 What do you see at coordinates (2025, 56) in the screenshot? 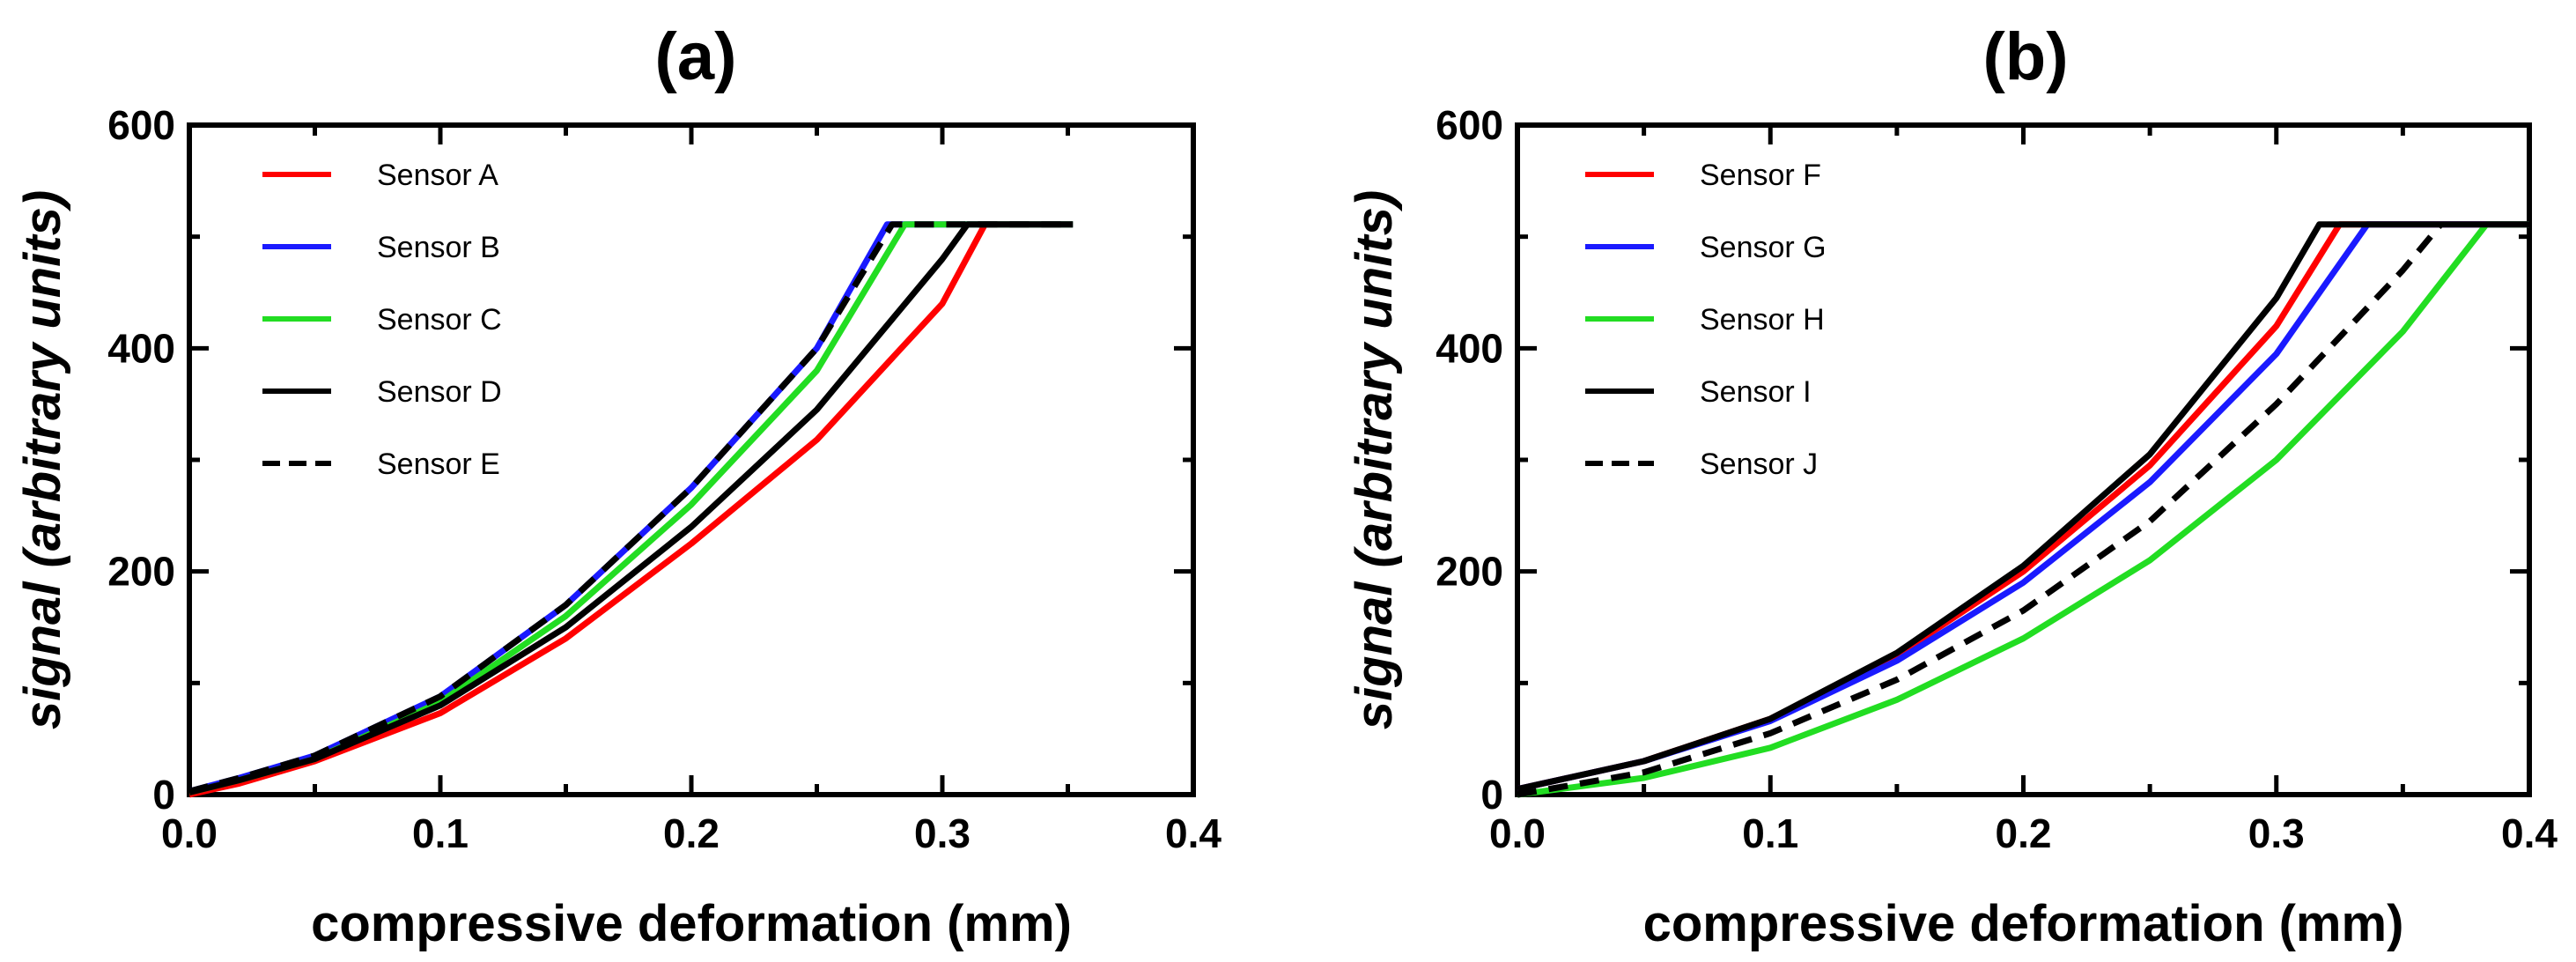
I see `chart-title: (b)` at bounding box center [2025, 56].